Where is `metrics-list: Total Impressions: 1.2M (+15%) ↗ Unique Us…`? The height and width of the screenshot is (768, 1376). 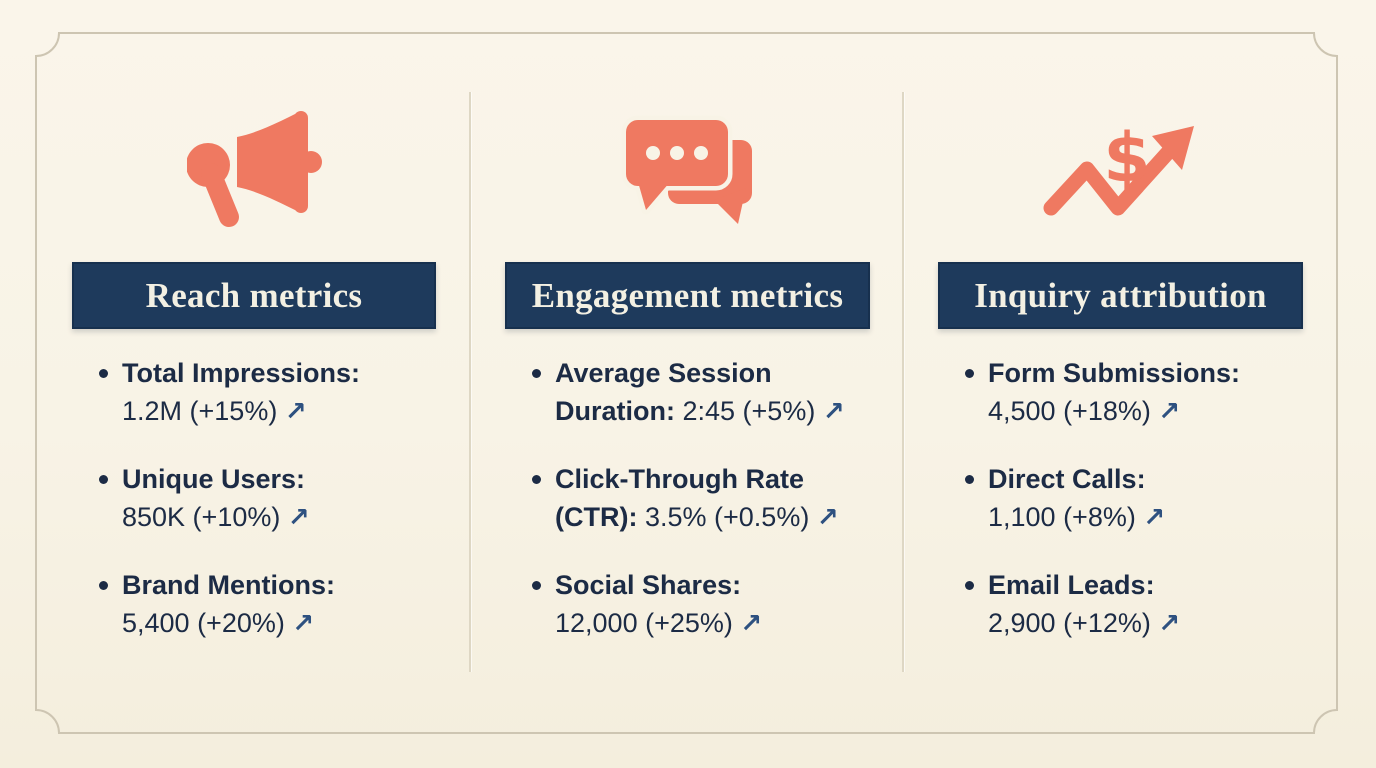
metrics-list: Total Impressions: 1.2M (+15%) ↗ Unique Us… is located at coordinates (254, 513).